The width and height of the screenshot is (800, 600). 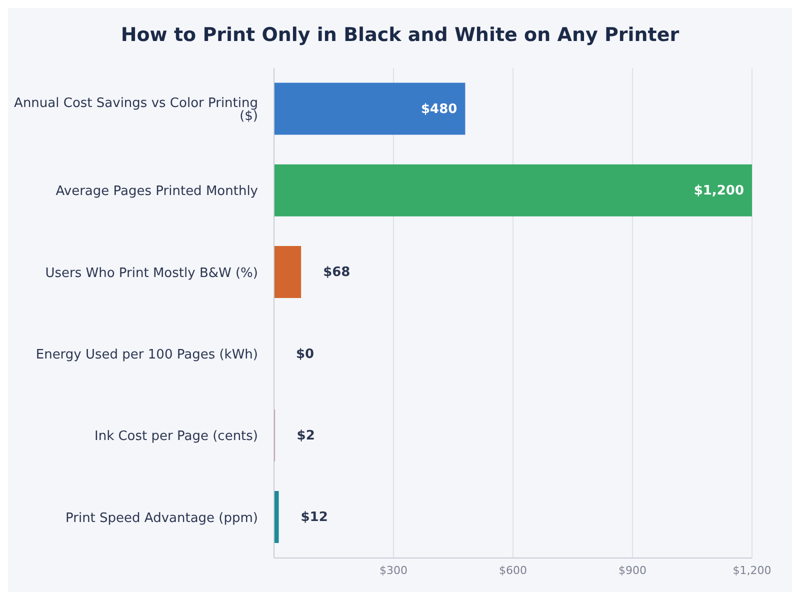 I want to click on y-tick-label: Average Pages Printed Monthly, so click(x=157, y=192).